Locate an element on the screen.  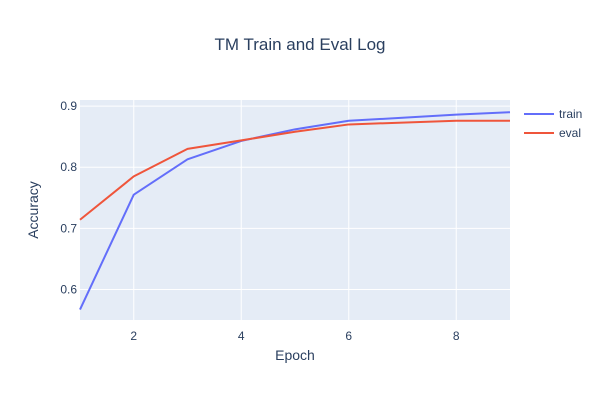
y-tick-label: 0.7 is located at coordinates (68, 228).